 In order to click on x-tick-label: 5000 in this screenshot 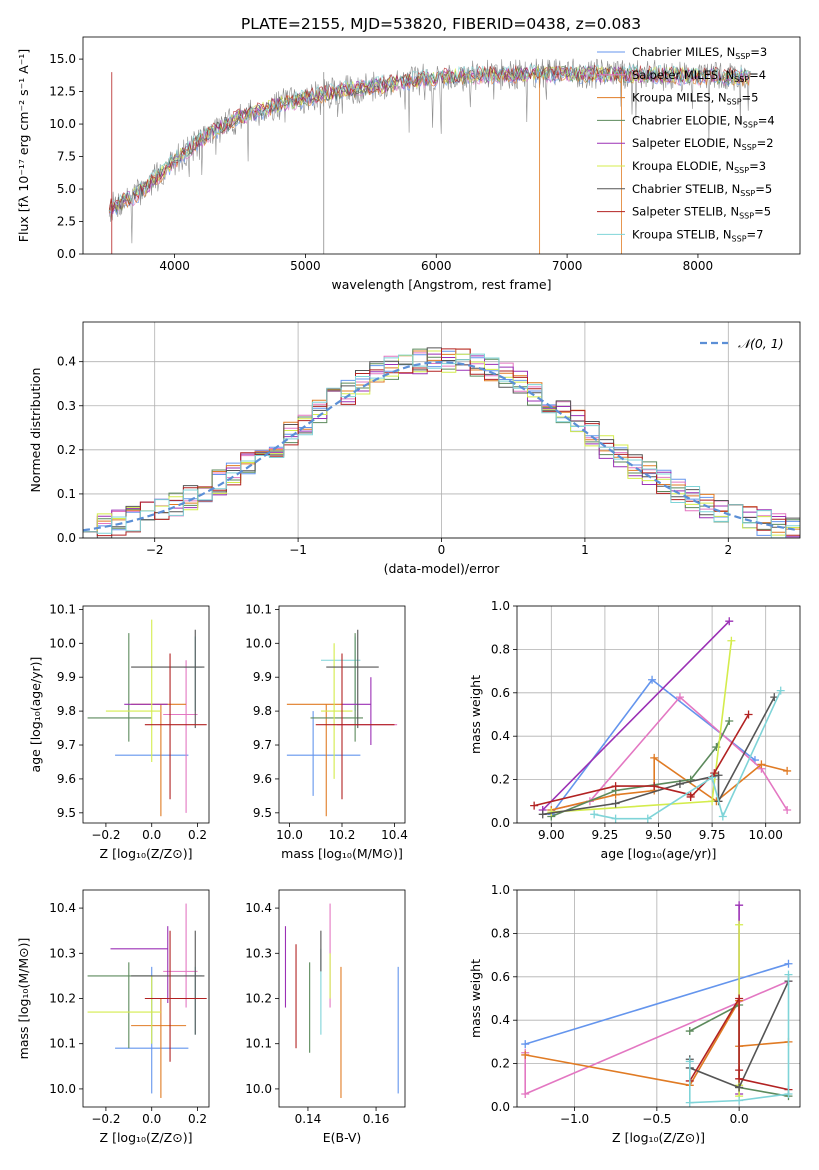, I will do `click(305, 266)`.